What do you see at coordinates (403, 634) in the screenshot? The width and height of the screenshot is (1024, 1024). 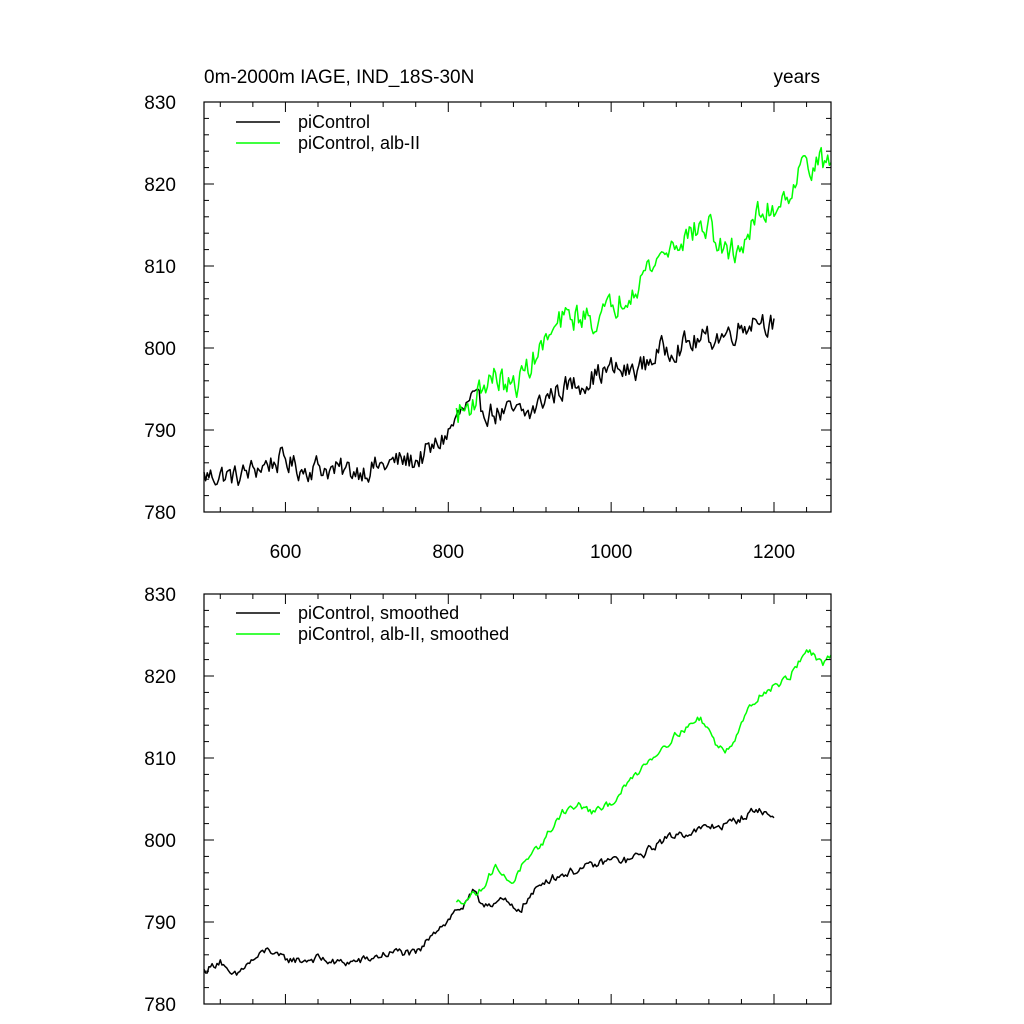 I see `legend-label-alb-ii-smoothed: piControl, alb-II, smoothed` at bounding box center [403, 634].